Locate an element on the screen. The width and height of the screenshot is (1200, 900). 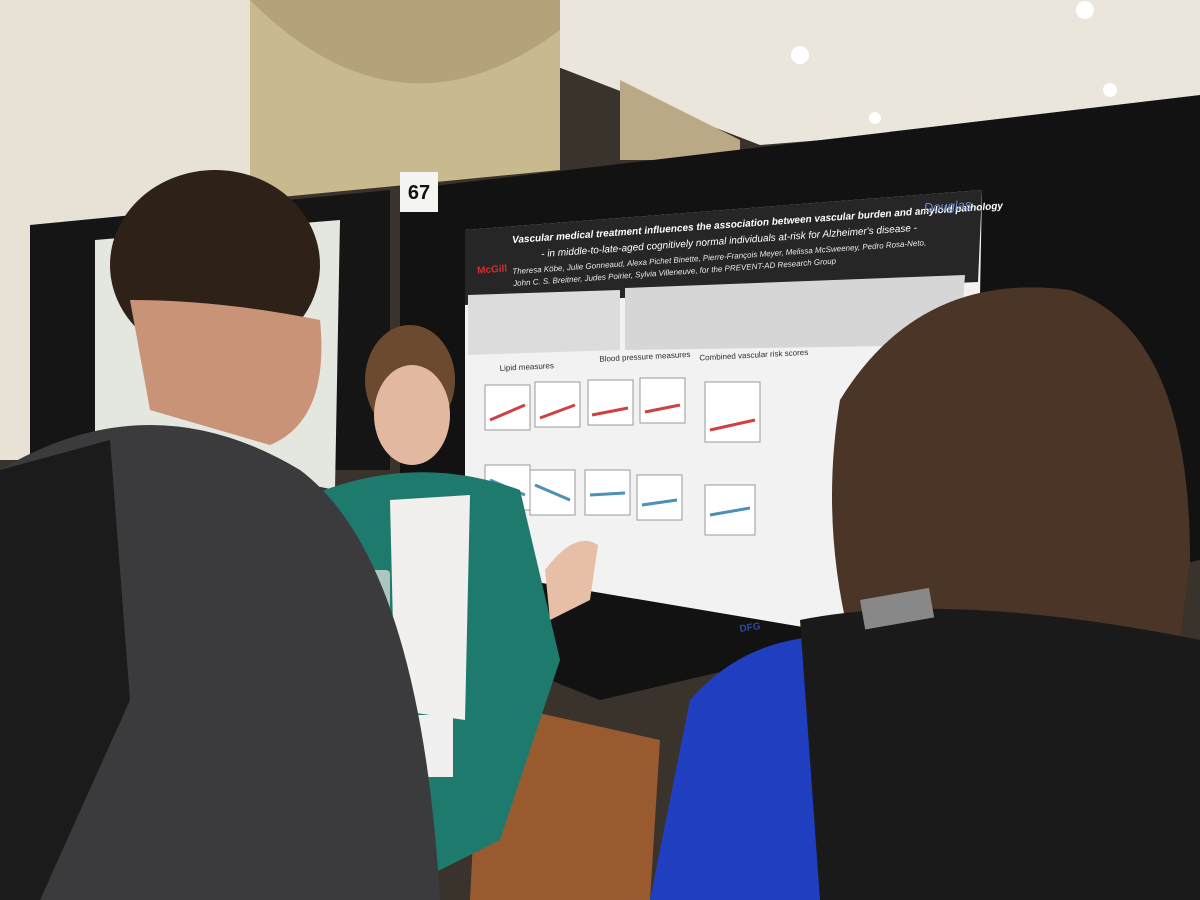
presenter-hand is located at coordinates (571, 580).